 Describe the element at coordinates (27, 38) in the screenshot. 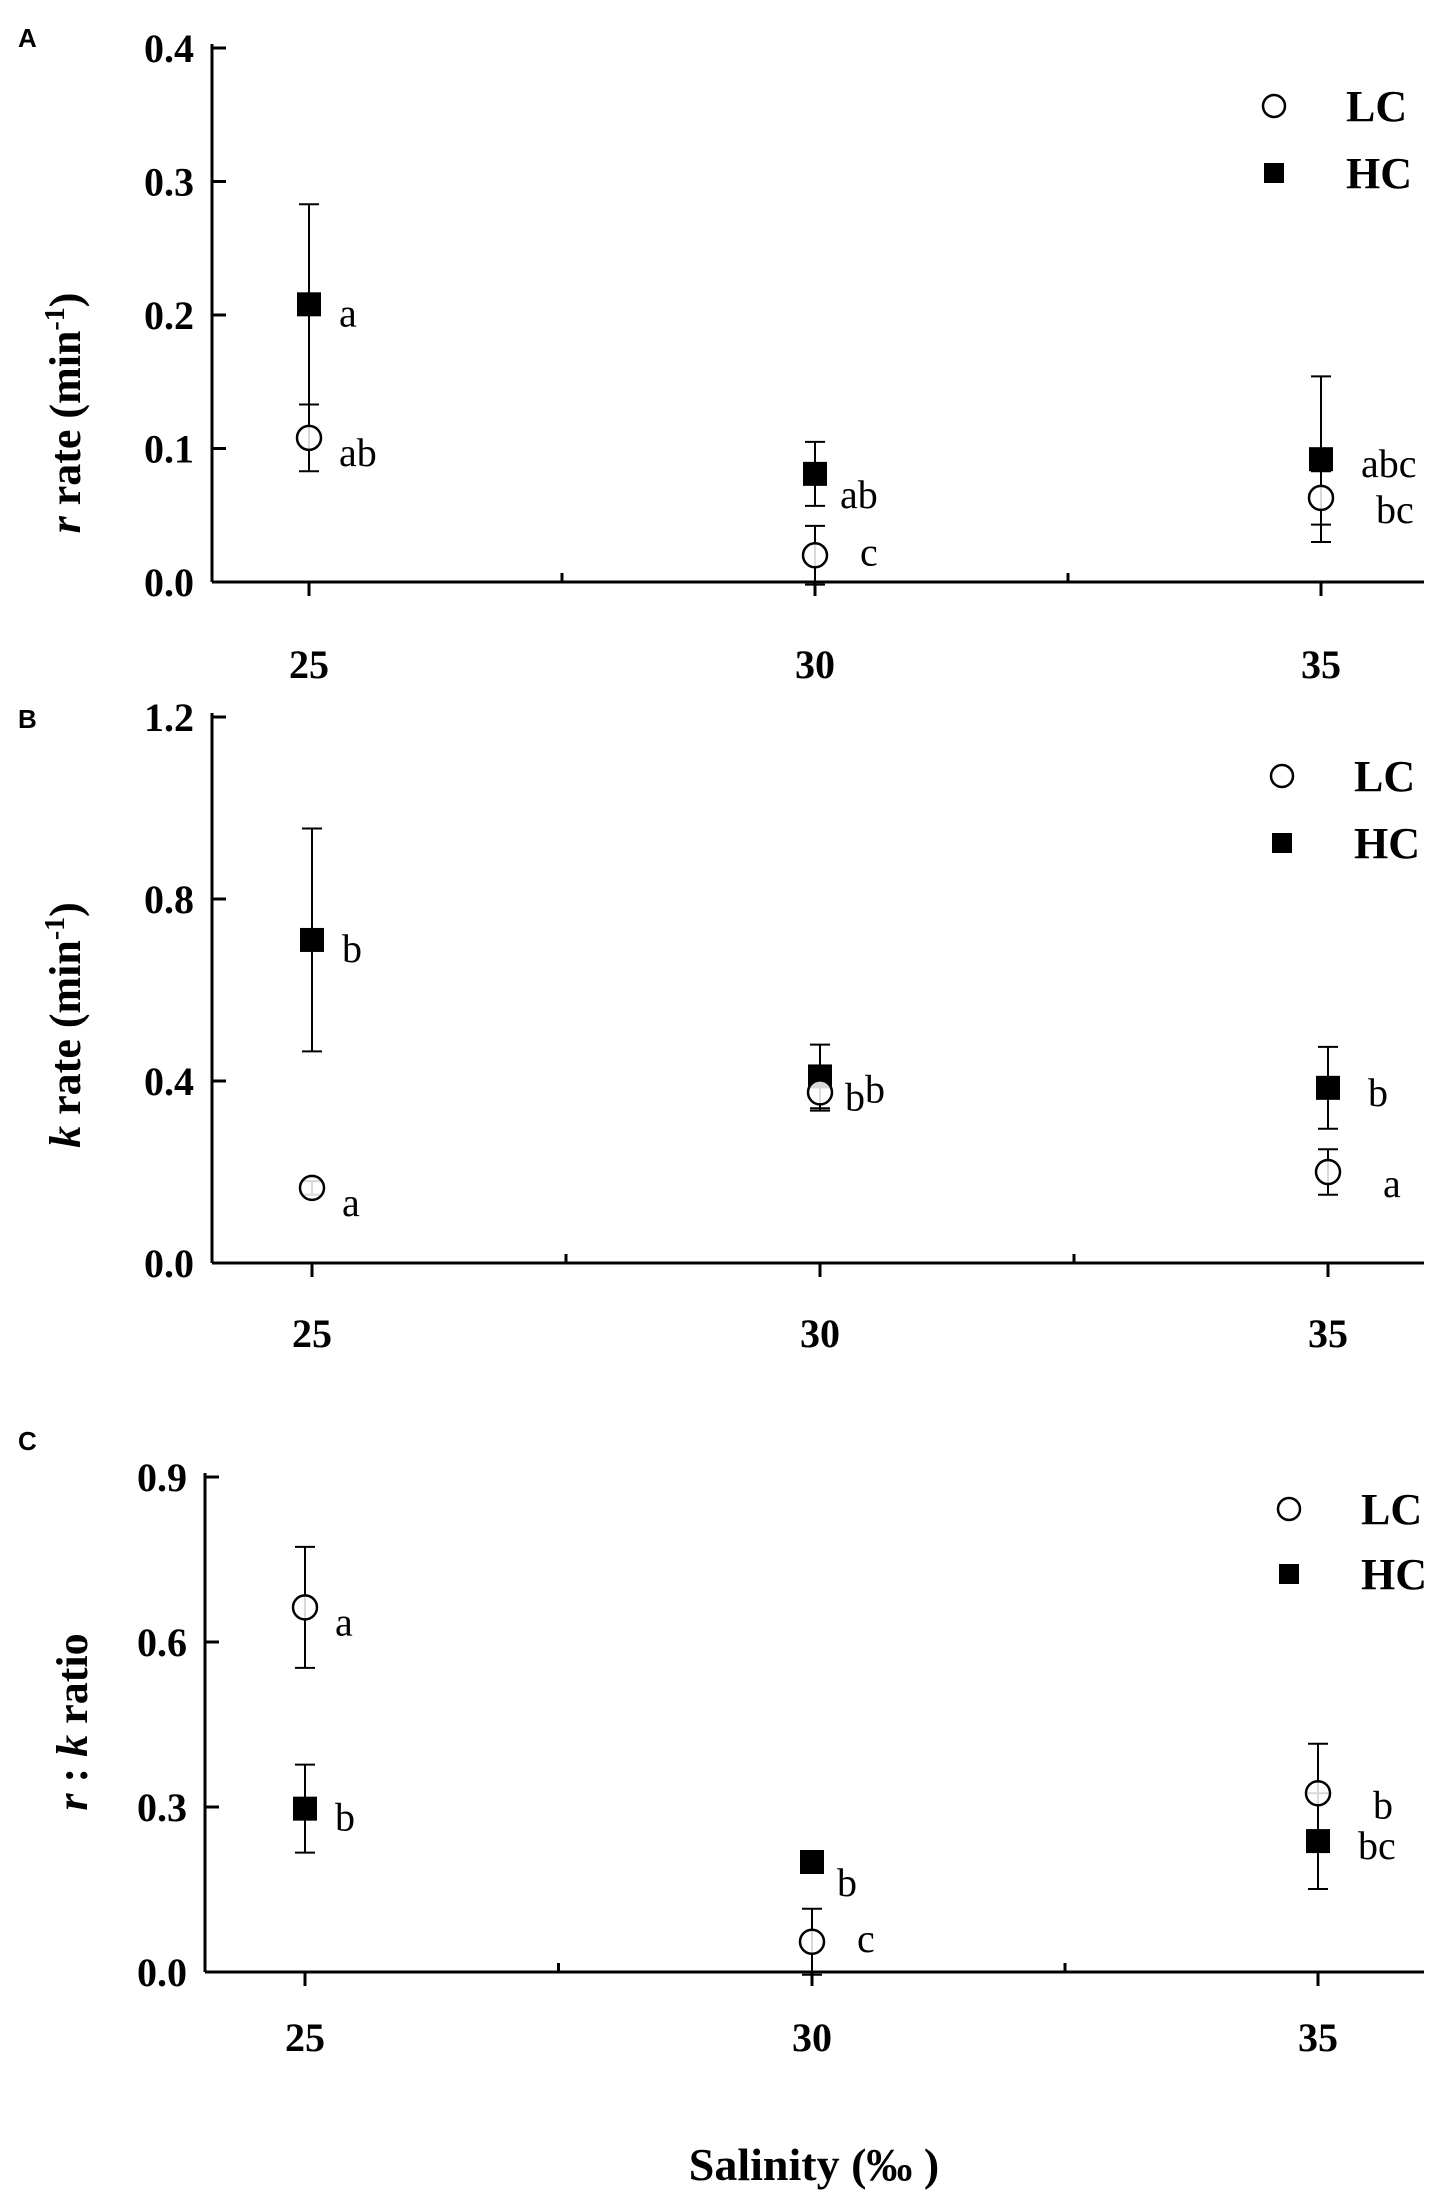

I see `panel-letter: A` at that location.